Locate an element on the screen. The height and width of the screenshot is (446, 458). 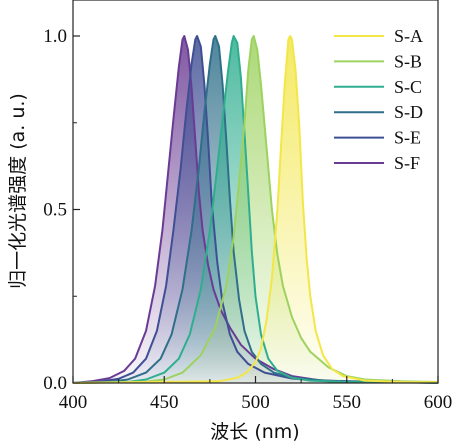
y-tick-label: 1.0 is located at coordinates (55, 36).